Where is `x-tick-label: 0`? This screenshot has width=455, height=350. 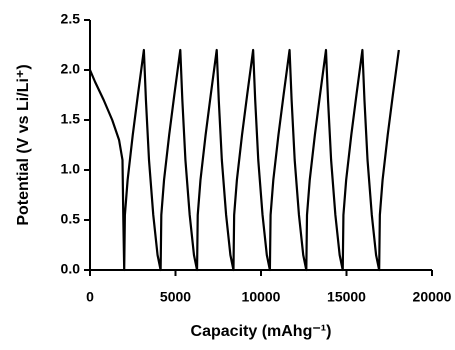 x-tick-label: 0 is located at coordinates (90, 297).